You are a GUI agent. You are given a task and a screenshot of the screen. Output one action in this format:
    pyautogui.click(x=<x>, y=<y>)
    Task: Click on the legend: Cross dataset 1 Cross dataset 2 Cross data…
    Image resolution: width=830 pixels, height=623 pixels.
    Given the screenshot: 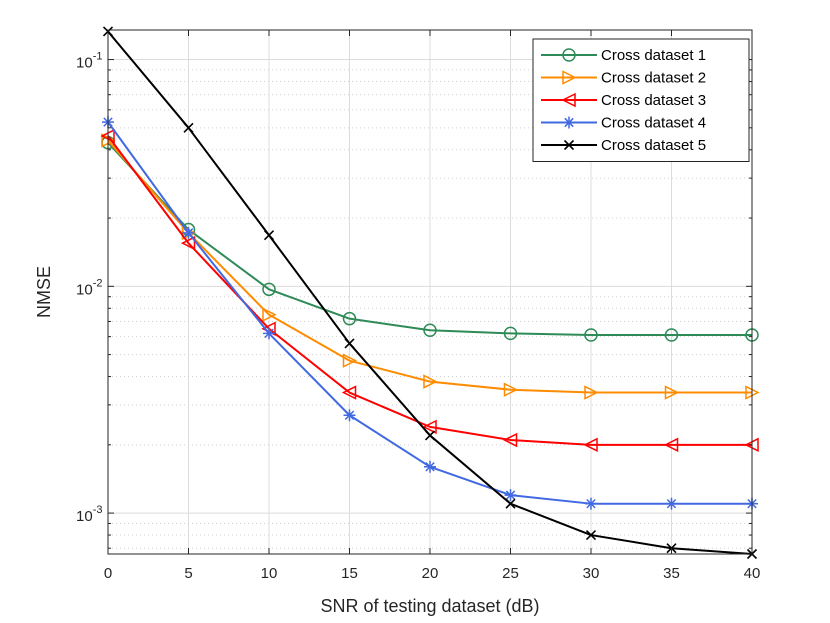 What is the action you would take?
    pyautogui.click(x=641, y=100)
    